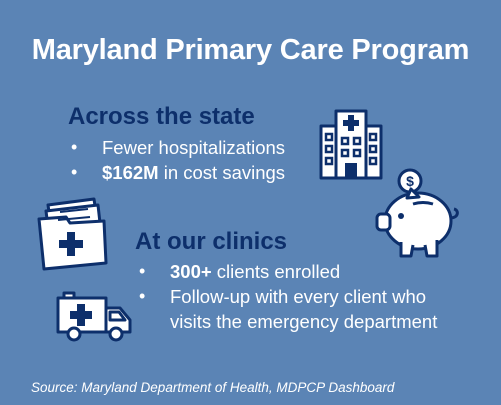  I want to click on clinic-section-heading: At our clinics, so click(211, 241).